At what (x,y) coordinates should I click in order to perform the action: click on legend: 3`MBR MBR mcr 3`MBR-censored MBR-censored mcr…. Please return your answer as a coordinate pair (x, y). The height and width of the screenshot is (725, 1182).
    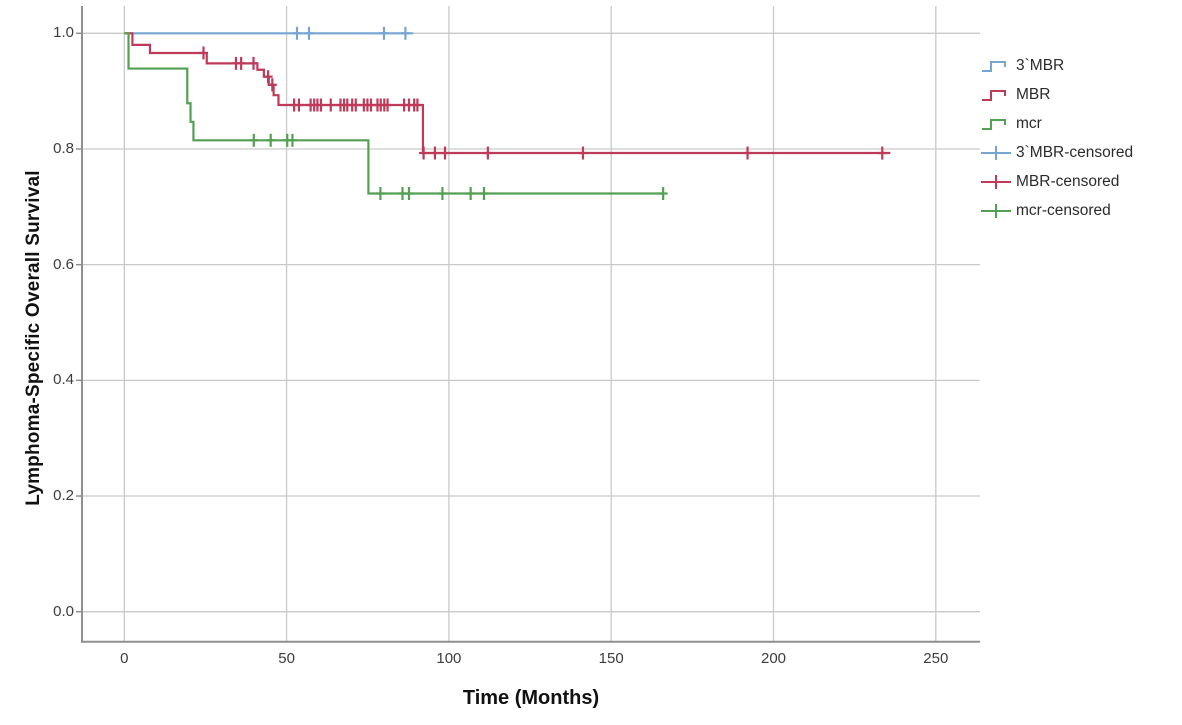
    Looking at the image, I should click on (1057, 138).